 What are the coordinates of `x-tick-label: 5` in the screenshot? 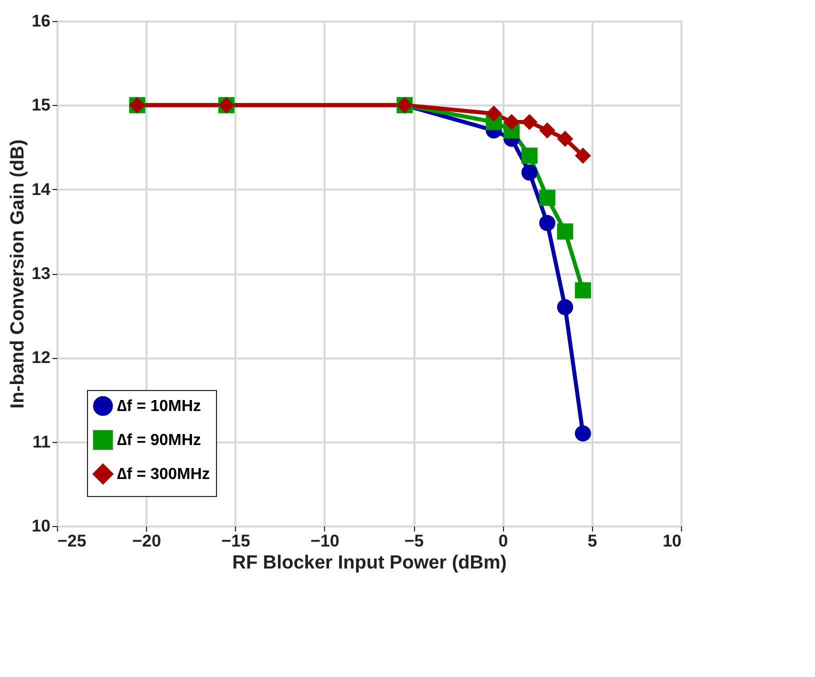 It's located at (593, 541).